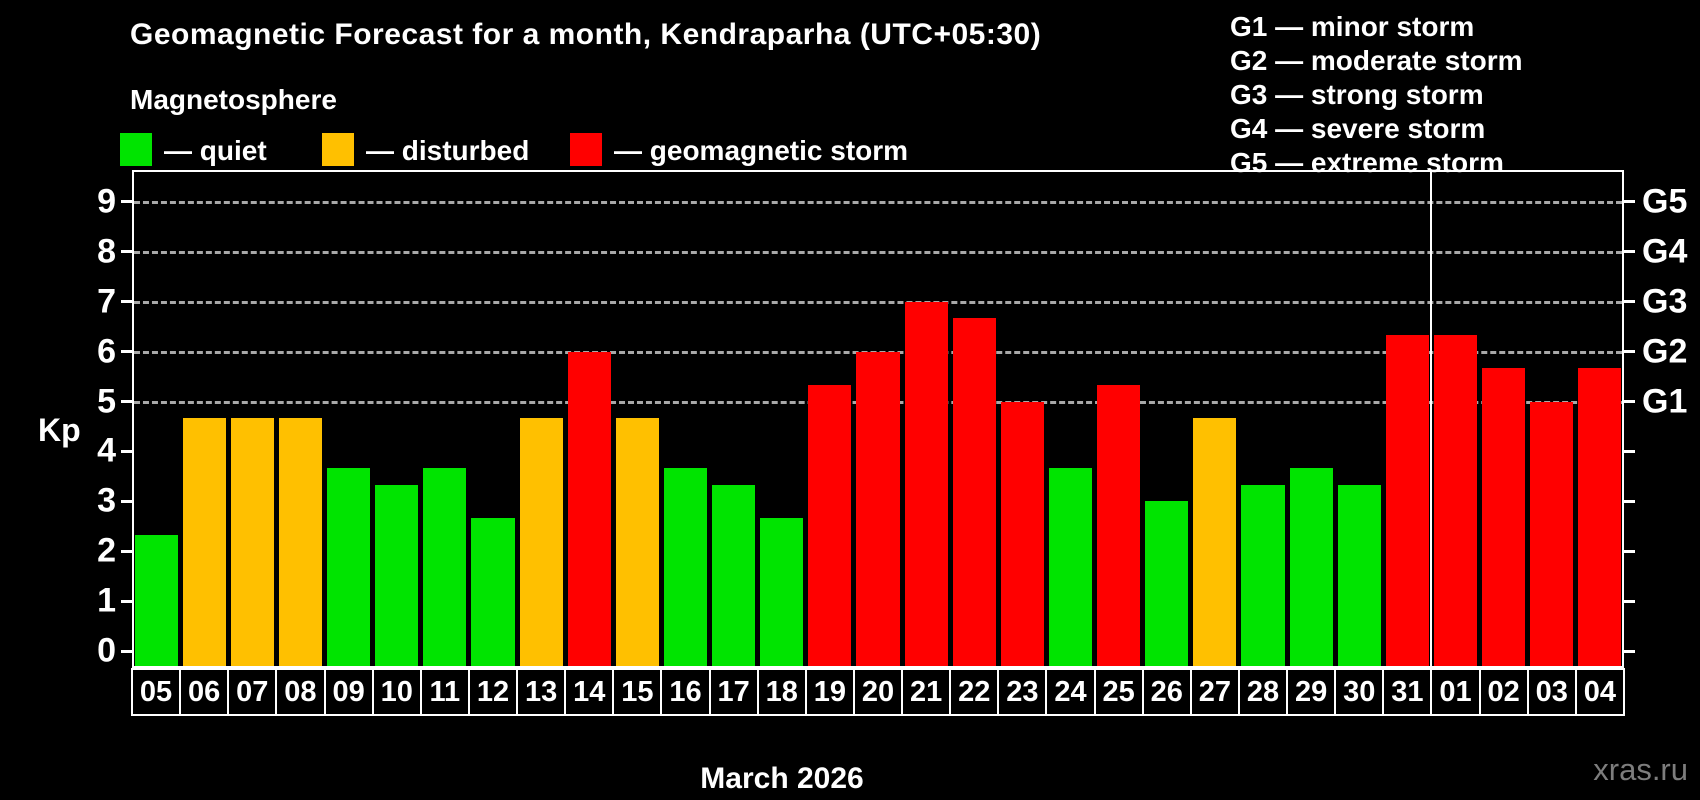 The width and height of the screenshot is (1700, 800). Describe the element at coordinates (1665, 401) in the screenshot. I see `g-axis-label-g1: G1` at that location.